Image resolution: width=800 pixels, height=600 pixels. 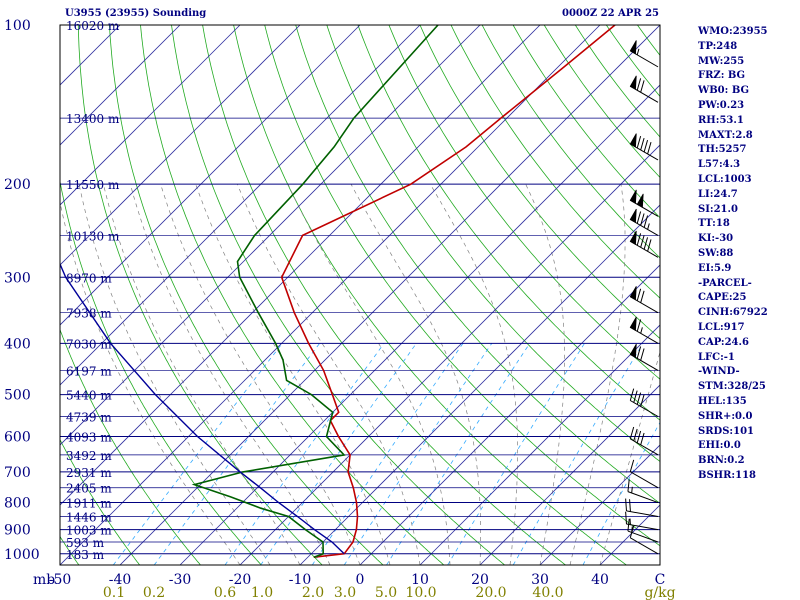 What do you see at coordinates (480, 580) in the screenshot?
I see `temperature-tick-label: 20` at bounding box center [480, 580].